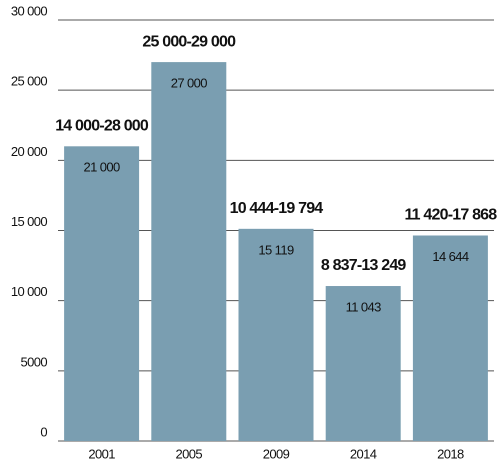 The width and height of the screenshot is (502, 469). I want to click on y-tick-label: 30 000, so click(29, 10).